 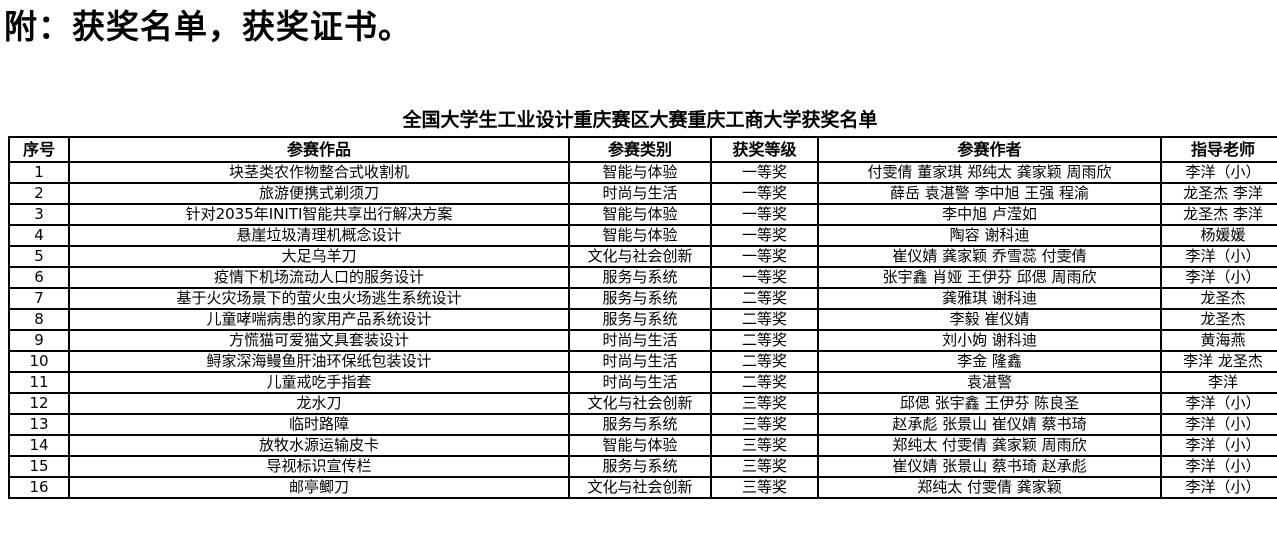 I want to click on row-number-cell: 4, so click(x=39, y=235).